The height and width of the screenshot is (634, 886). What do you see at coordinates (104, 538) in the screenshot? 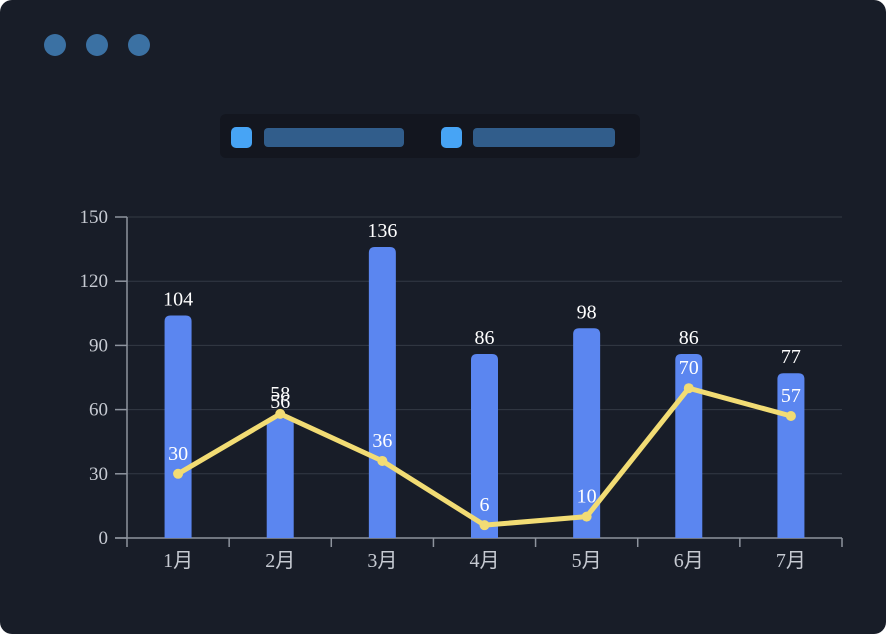
I see `y-tick-label-0: 0` at bounding box center [104, 538].